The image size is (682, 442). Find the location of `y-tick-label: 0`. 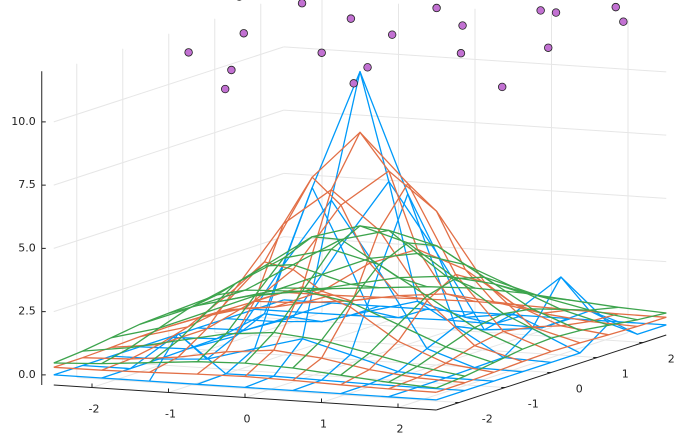

y-tick-label: 0 is located at coordinates (579, 389).